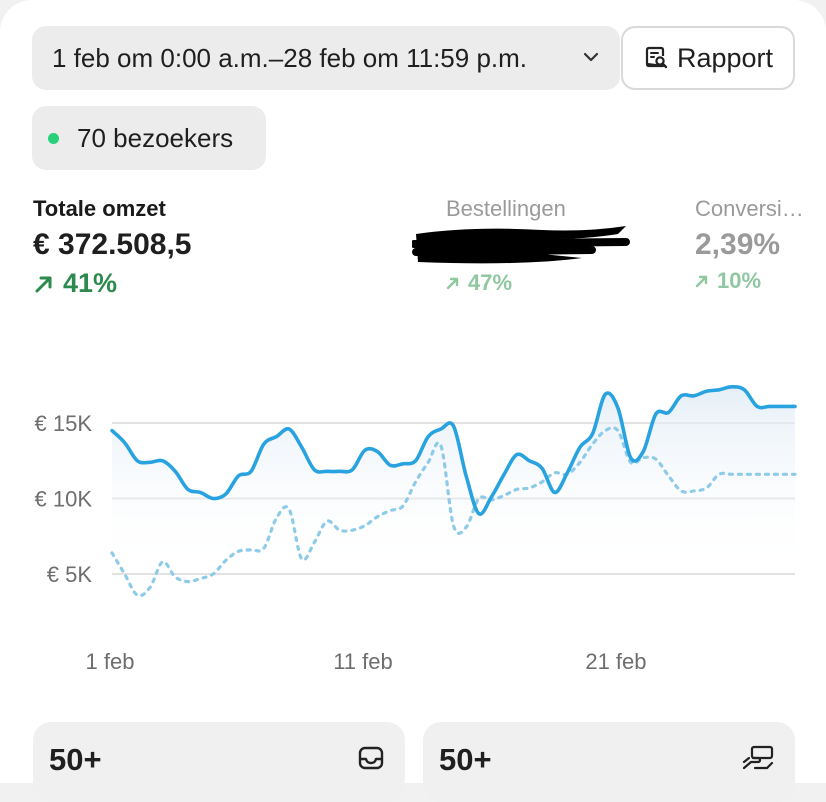 Image resolution: width=826 pixels, height=802 pixels. What do you see at coordinates (371, 758) in the screenshot?
I see `inbox-icon` at bounding box center [371, 758].